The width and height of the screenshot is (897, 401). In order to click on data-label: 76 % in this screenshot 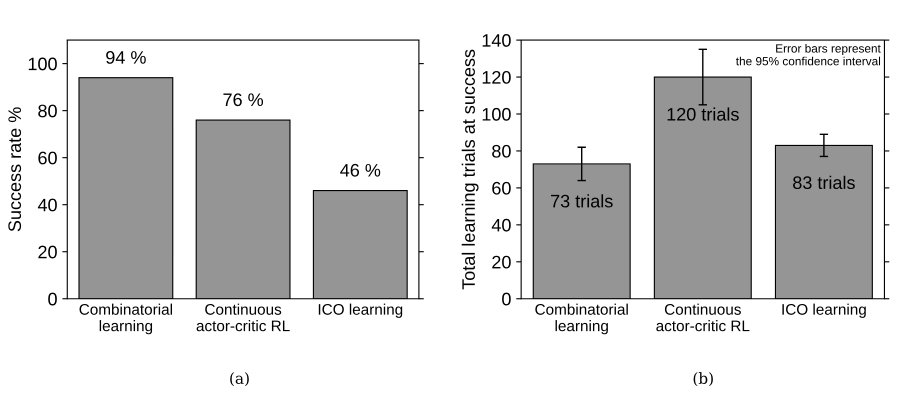, I will do `click(243, 99)`.